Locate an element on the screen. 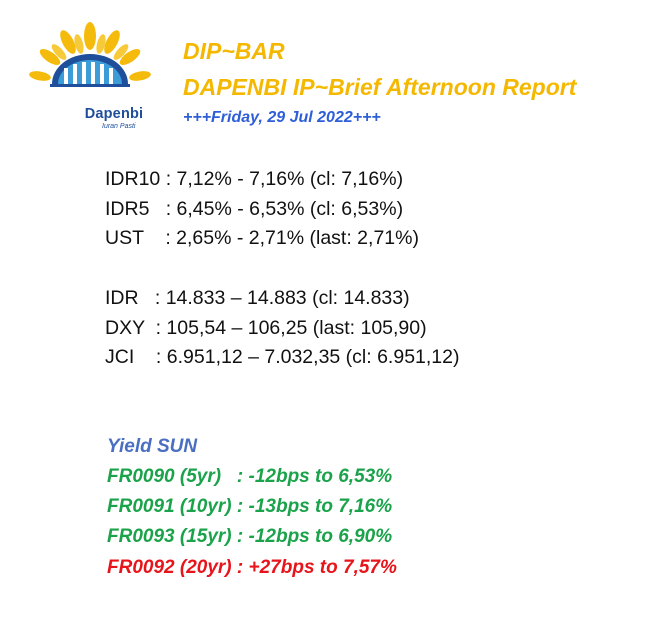  report-title: DIP~BAR is located at coordinates (234, 51).